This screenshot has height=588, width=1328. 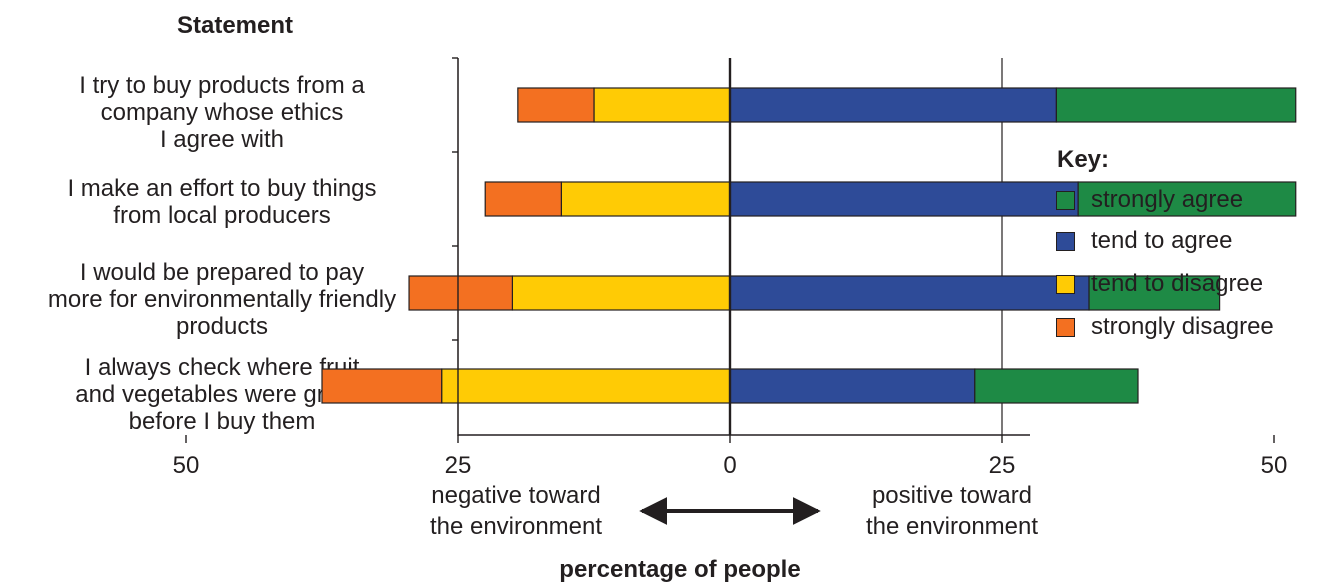 What do you see at coordinates (952, 526) in the screenshot?
I see `positive-label-line-2: the environment` at bounding box center [952, 526].